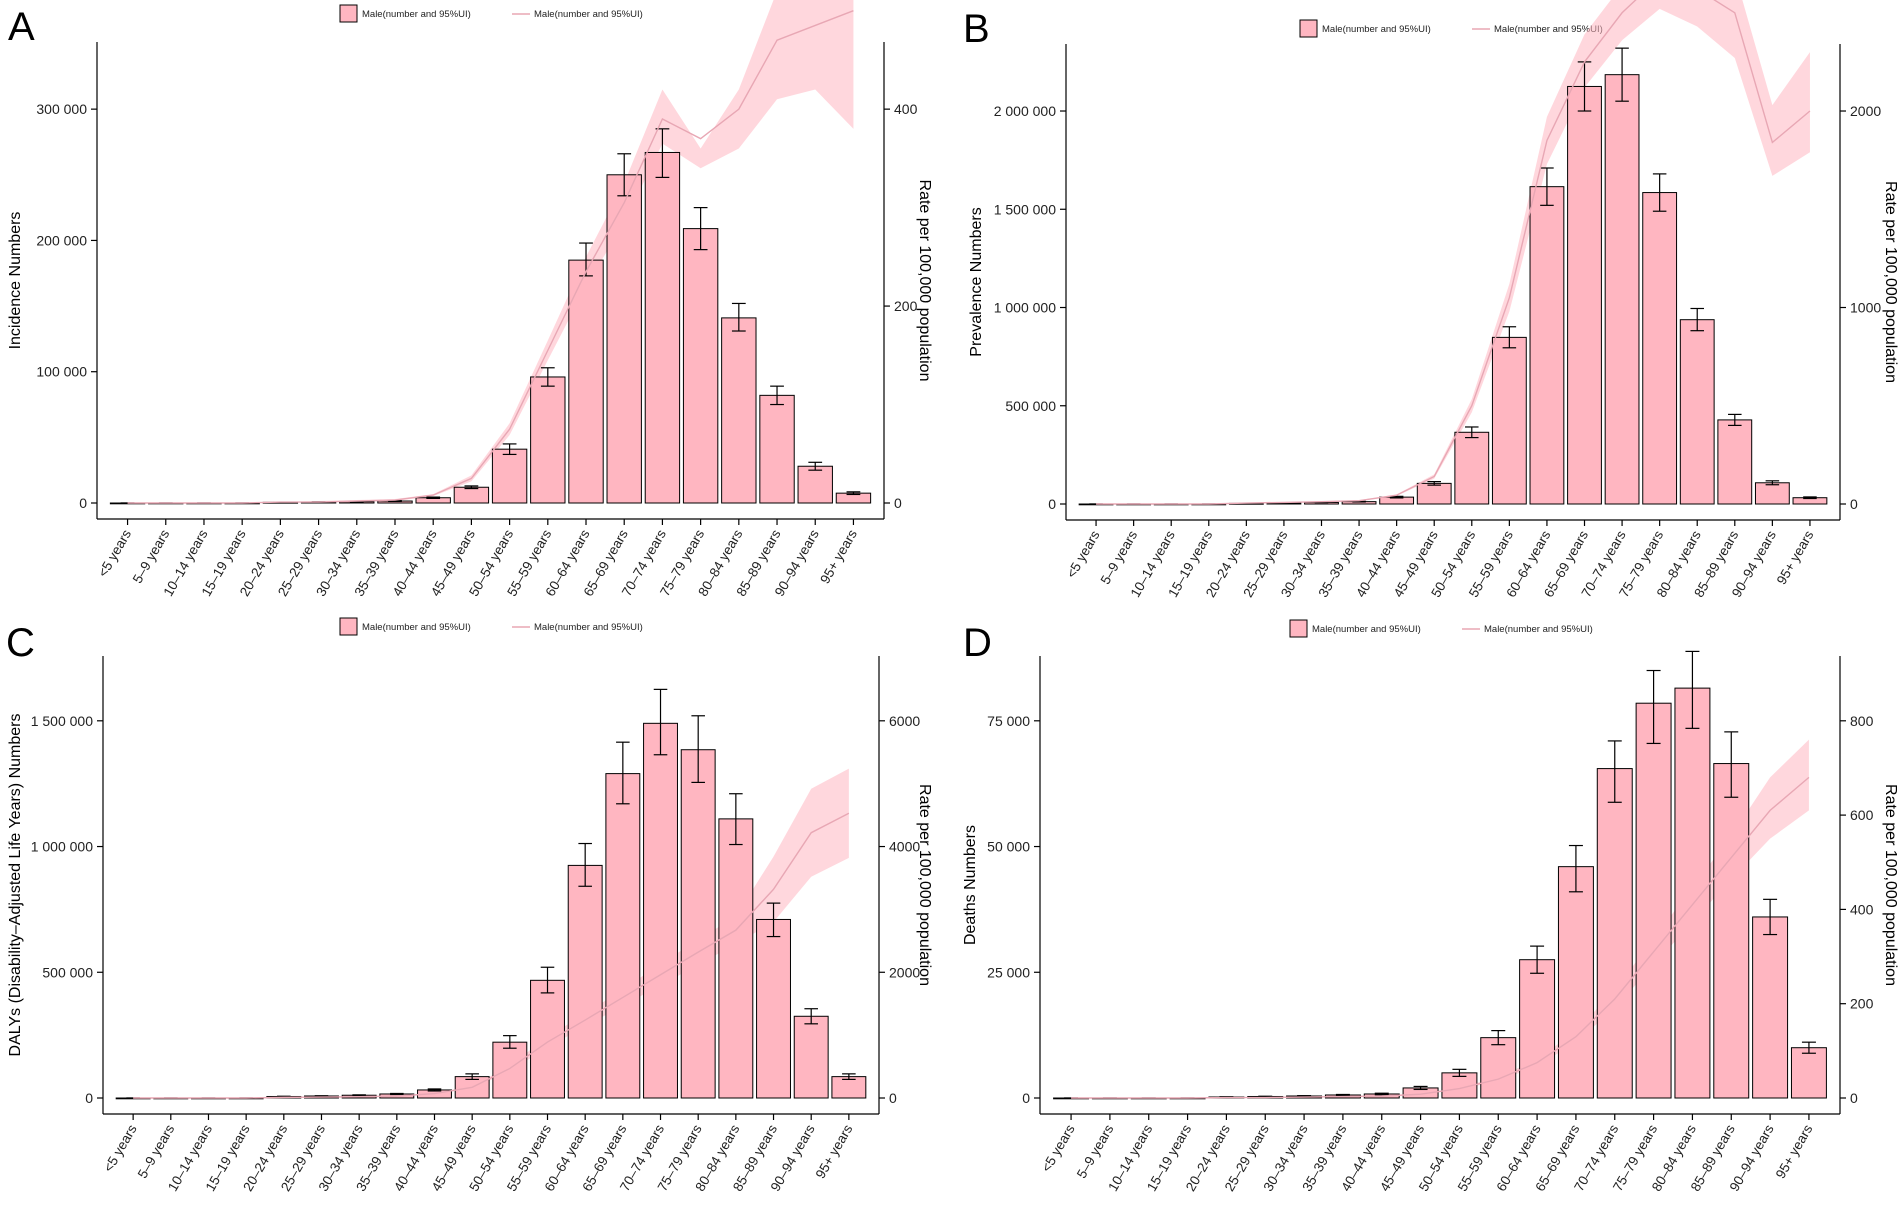 This screenshot has height=1212, width=1902. What do you see at coordinates (1862, 721) in the screenshot?
I see `right-tick-label: 800` at bounding box center [1862, 721].